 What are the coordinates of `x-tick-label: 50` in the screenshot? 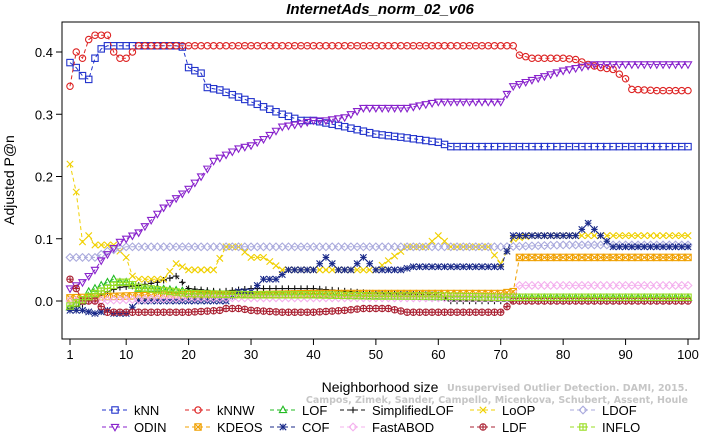 It's located at (376, 354).